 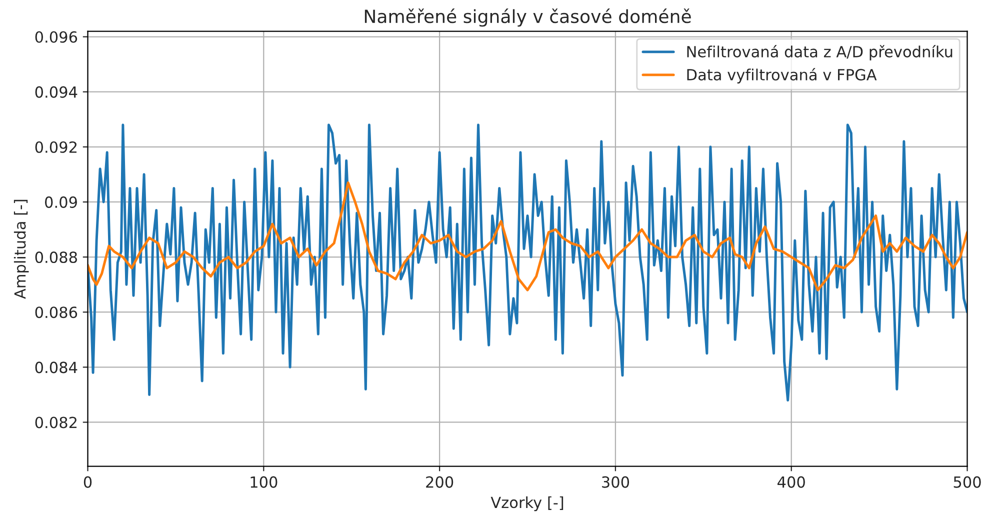 What do you see at coordinates (782, 76) in the screenshot?
I see `legend-label: Data vyfiltrovaná v FPGA` at bounding box center [782, 76].